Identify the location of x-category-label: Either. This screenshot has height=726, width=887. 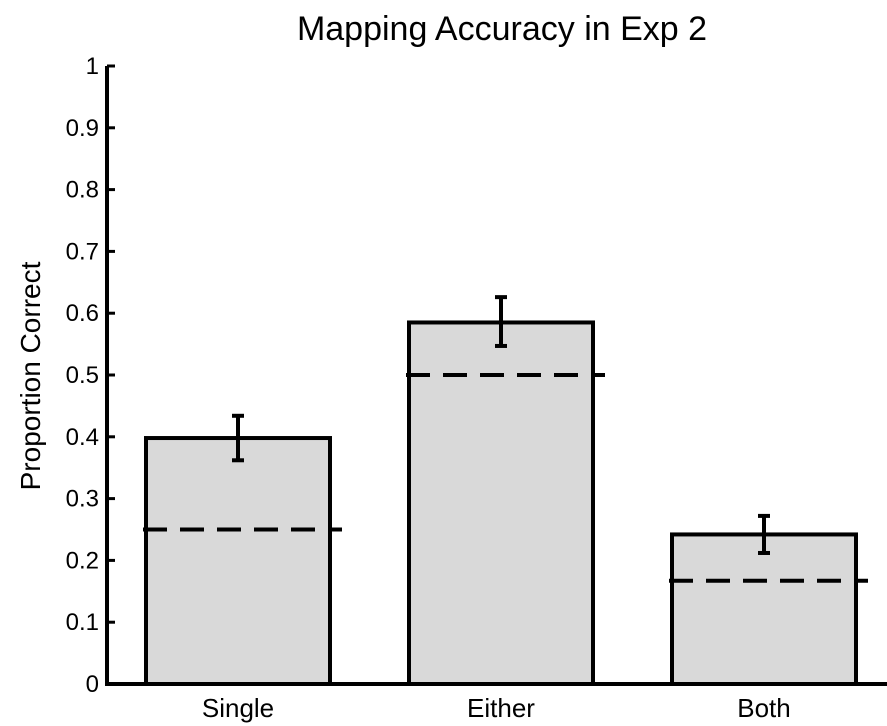
(501, 708).